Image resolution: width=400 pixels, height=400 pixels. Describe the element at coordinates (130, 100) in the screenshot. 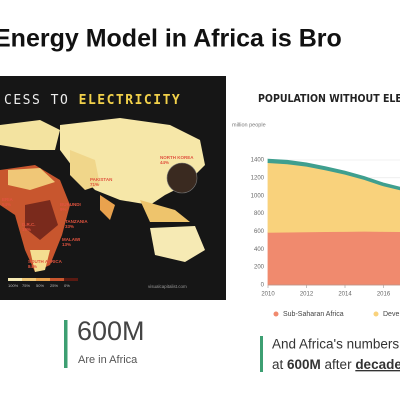

I see `map-title-highlight: ELECTRICITY` at that location.